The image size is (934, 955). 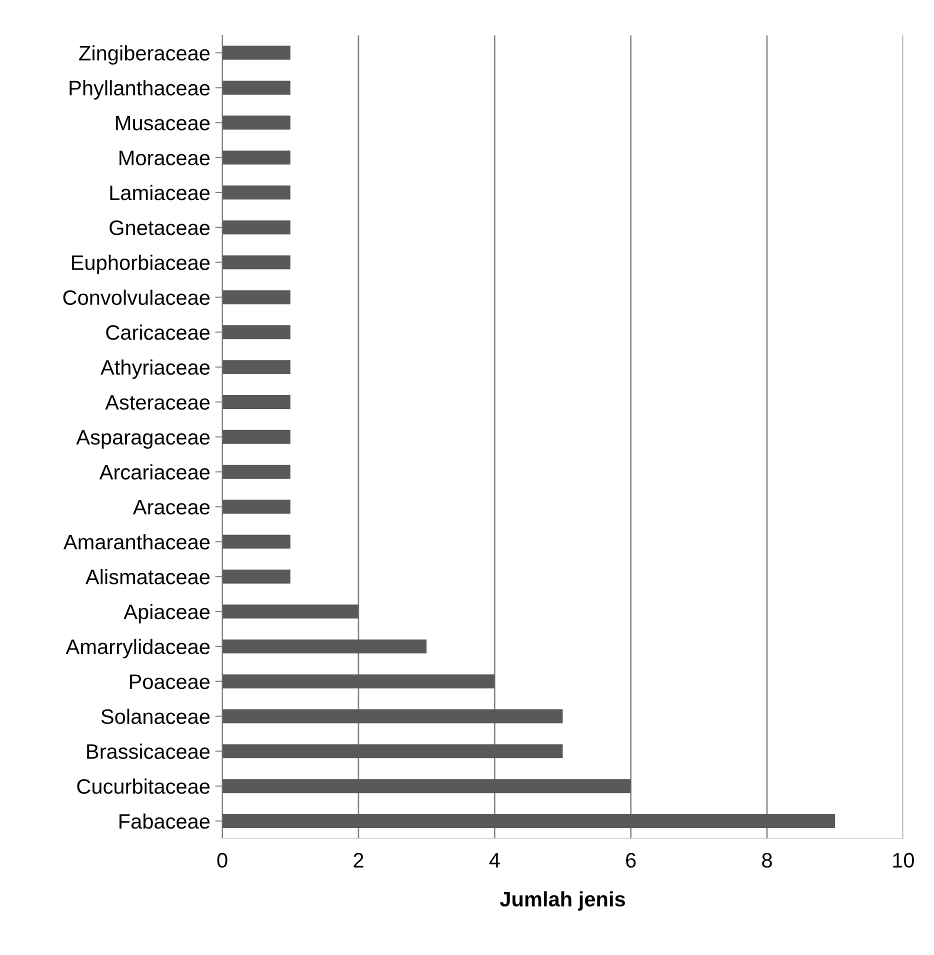 What do you see at coordinates (140, 90) in the screenshot?
I see `y-tick-label: Phyllanthaceae` at bounding box center [140, 90].